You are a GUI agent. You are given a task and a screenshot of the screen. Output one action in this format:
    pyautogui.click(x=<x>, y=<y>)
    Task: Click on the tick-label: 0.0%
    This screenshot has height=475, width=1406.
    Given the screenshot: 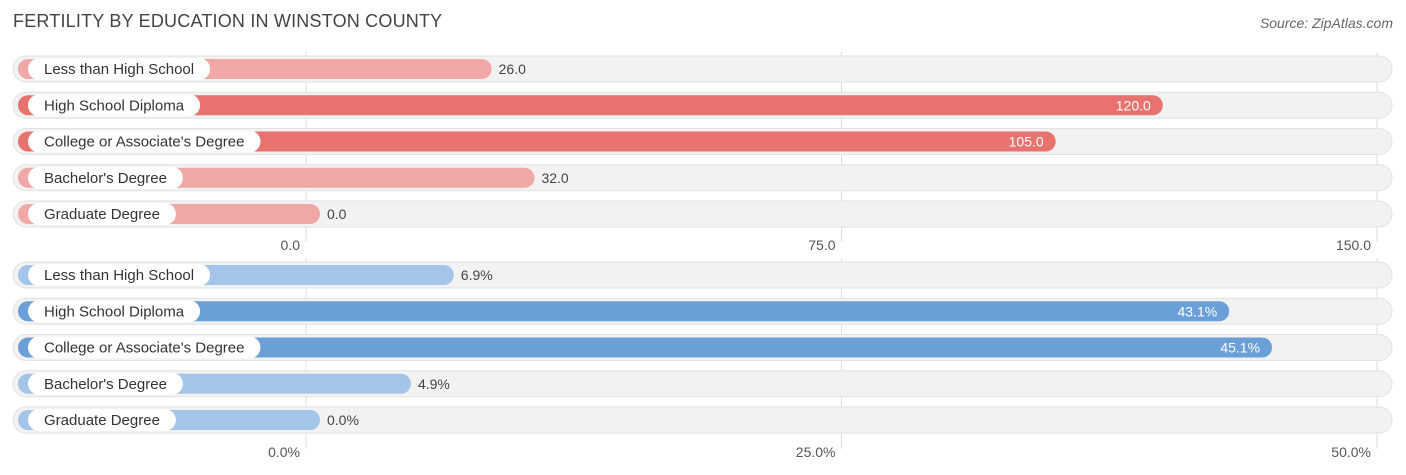 What is the action you would take?
    pyautogui.click(x=284, y=452)
    